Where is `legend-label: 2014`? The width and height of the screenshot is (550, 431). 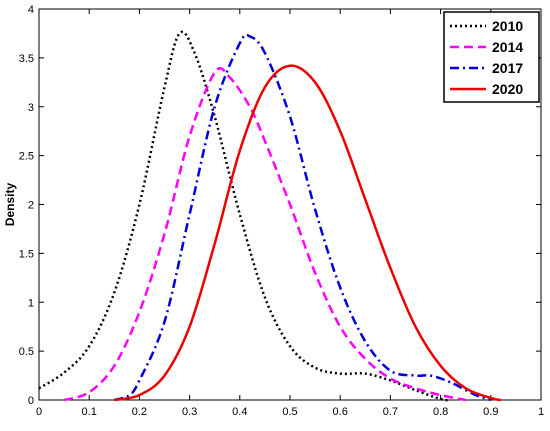
legend-label: 2014 is located at coordinates (507, 47).